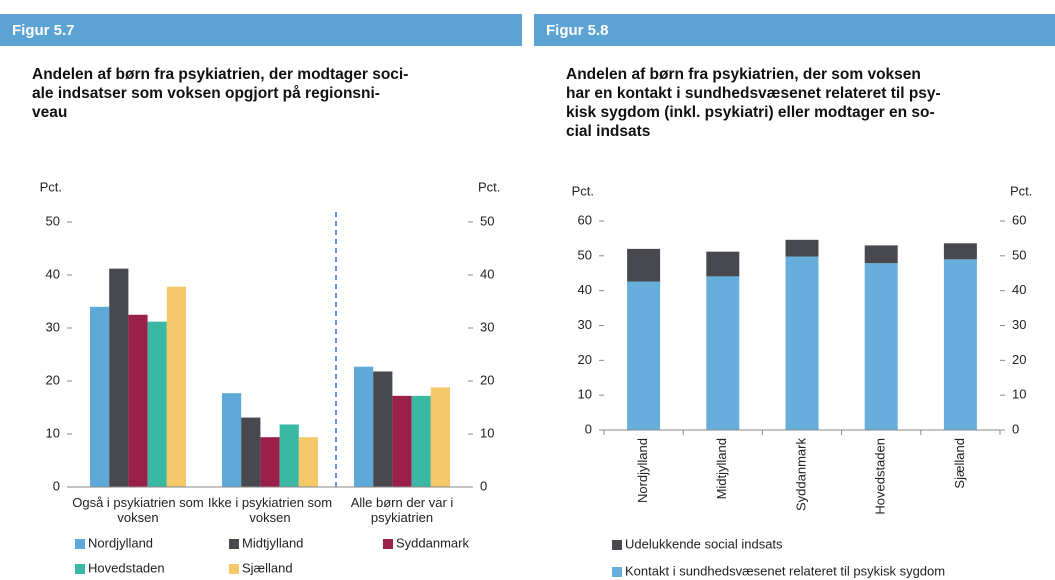  What do you see at coordinates (585, 219) in the screenshot?
I see `y-tick-label: 60` at bounding box center [585, 219].